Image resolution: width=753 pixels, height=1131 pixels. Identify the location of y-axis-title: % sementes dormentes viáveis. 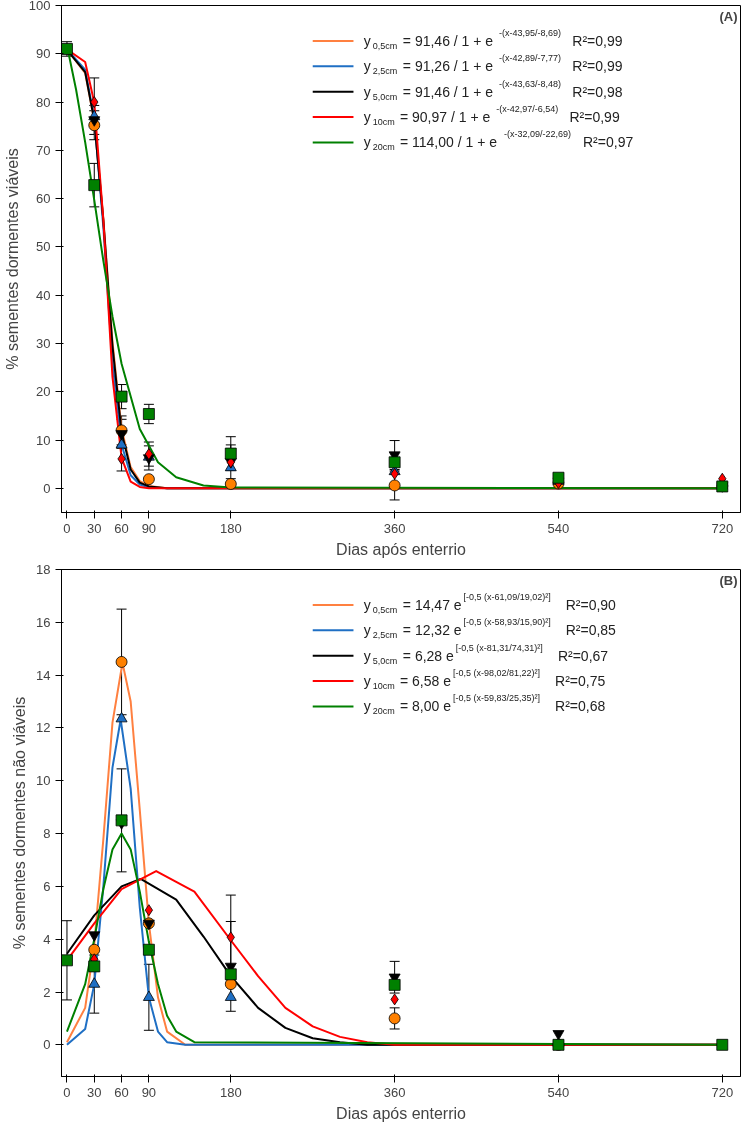
(12, 259).